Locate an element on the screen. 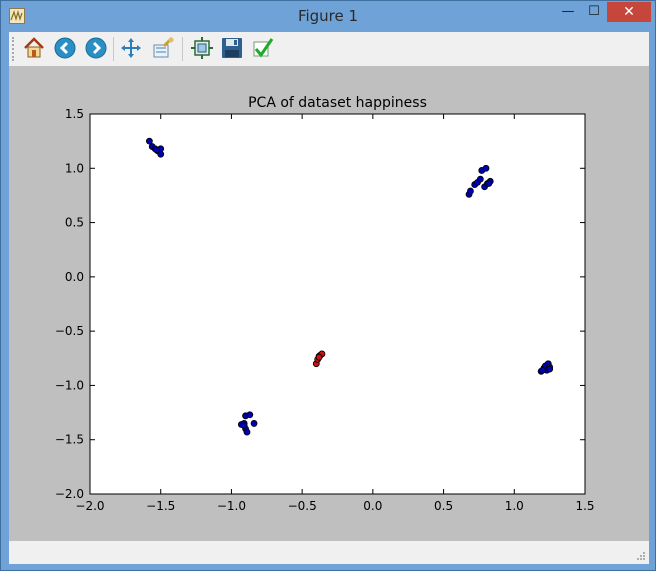 This screenshot has height=571, width=656. home-icon is located at coordinates (34, 47).